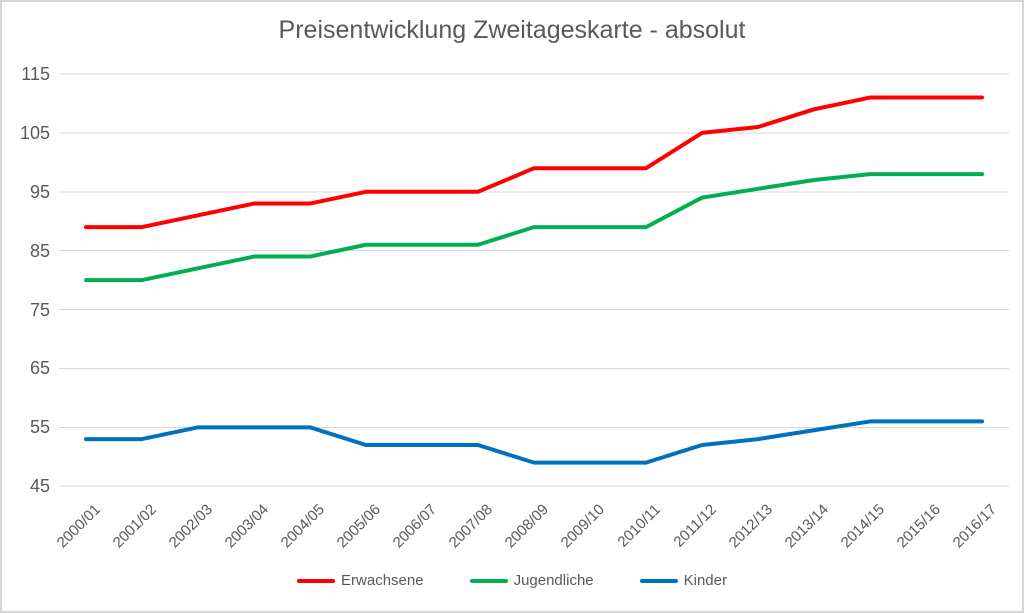  I want to click on y-axis-tick-label: 65, so click(39, 368).